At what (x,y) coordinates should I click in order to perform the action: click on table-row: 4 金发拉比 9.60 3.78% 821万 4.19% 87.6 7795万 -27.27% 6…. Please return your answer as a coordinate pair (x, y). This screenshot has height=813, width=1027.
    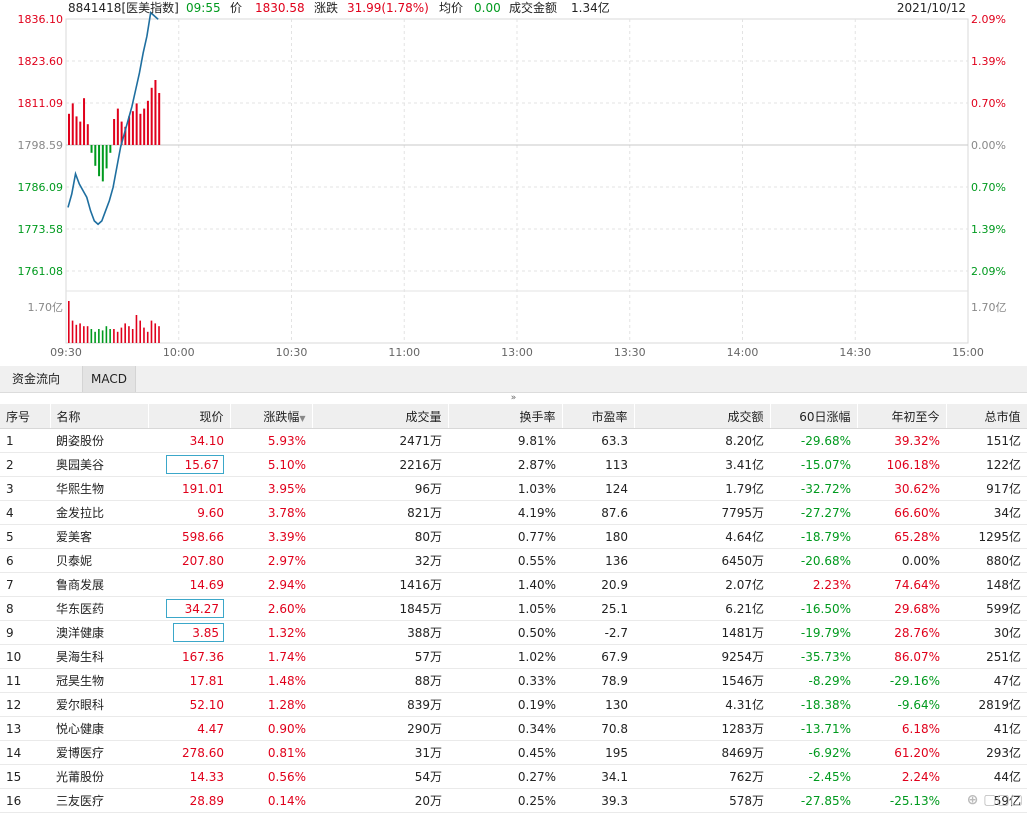
    Looking at the image, I should click on (513, 512).